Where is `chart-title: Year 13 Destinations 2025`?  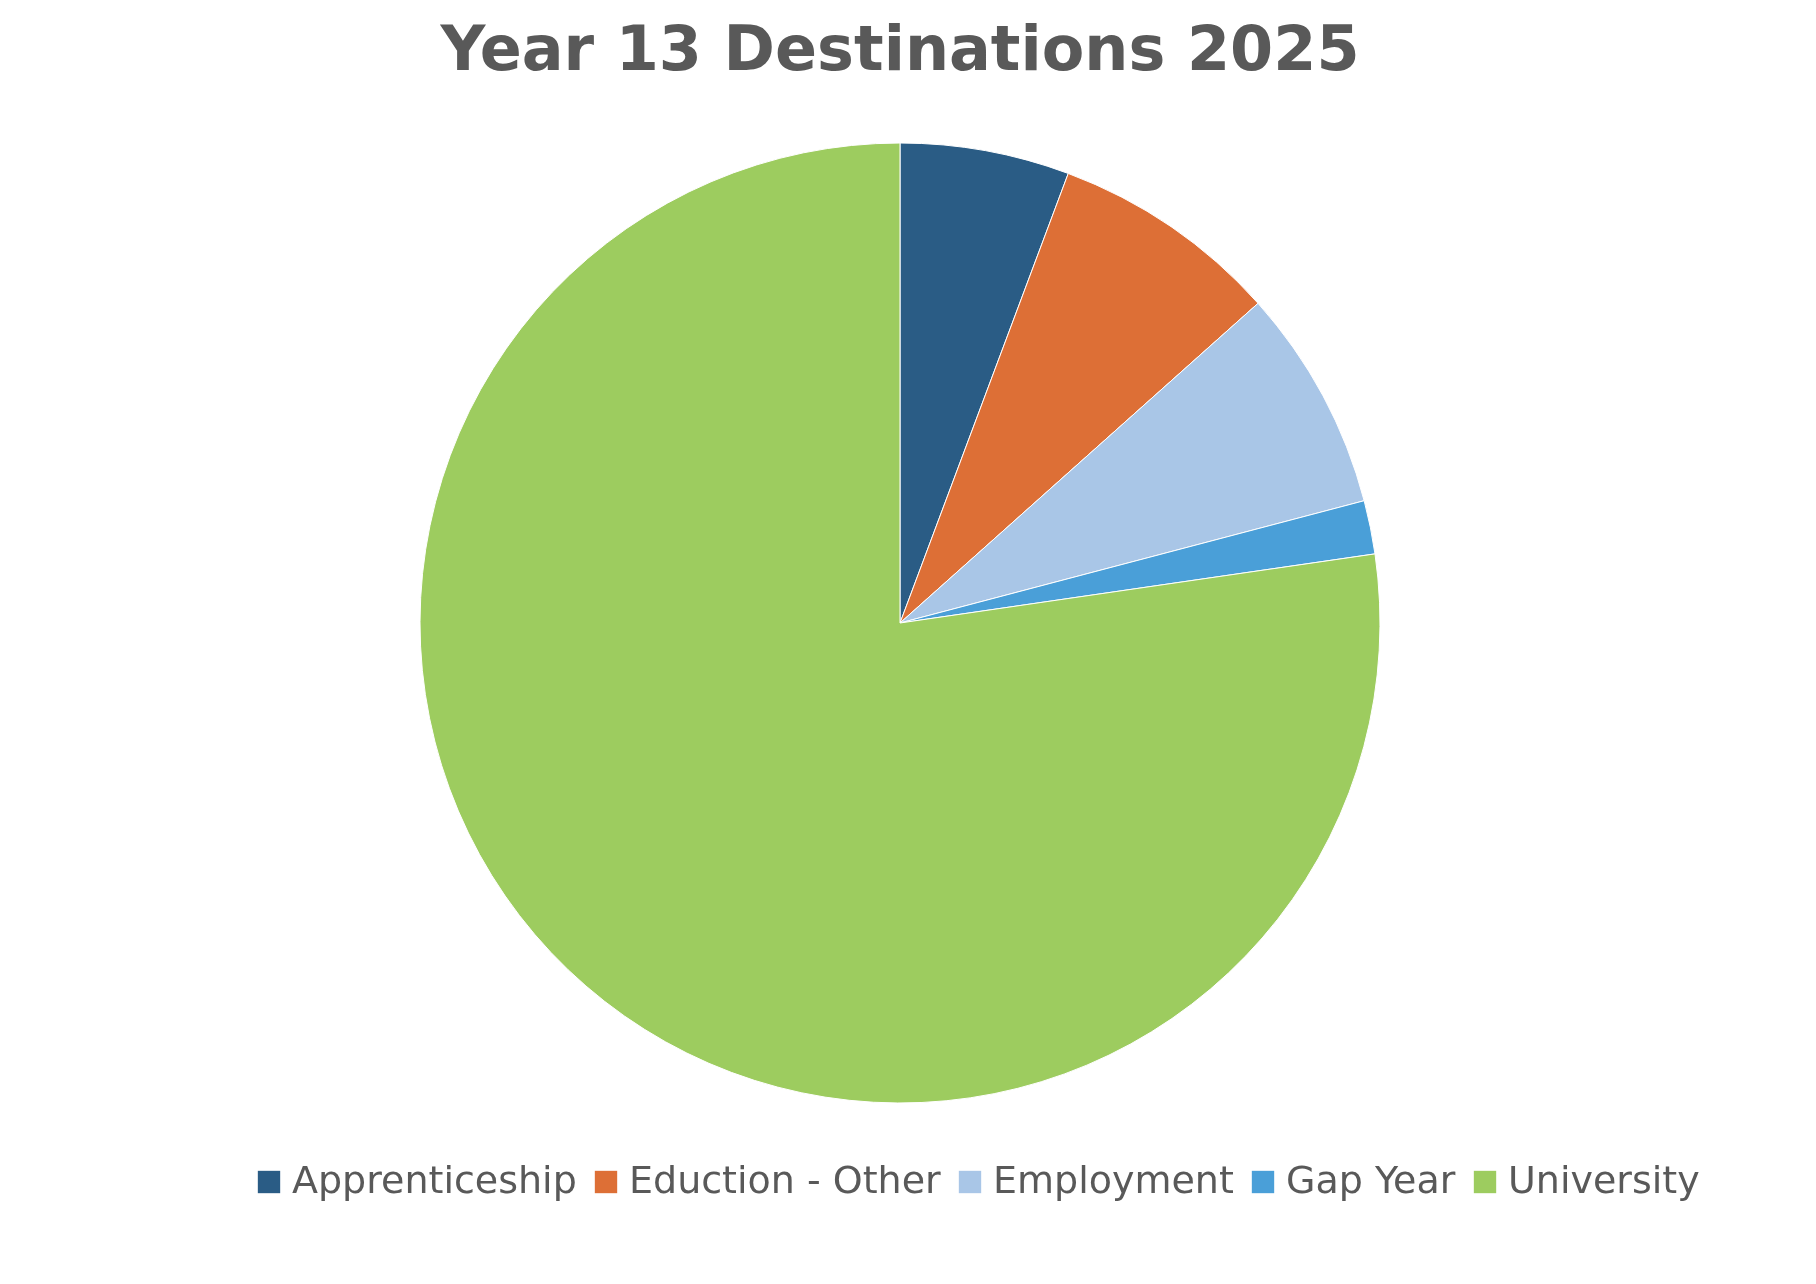 chart-title: Year 13 Destinations 2025 is located at coordinates (899, 48).